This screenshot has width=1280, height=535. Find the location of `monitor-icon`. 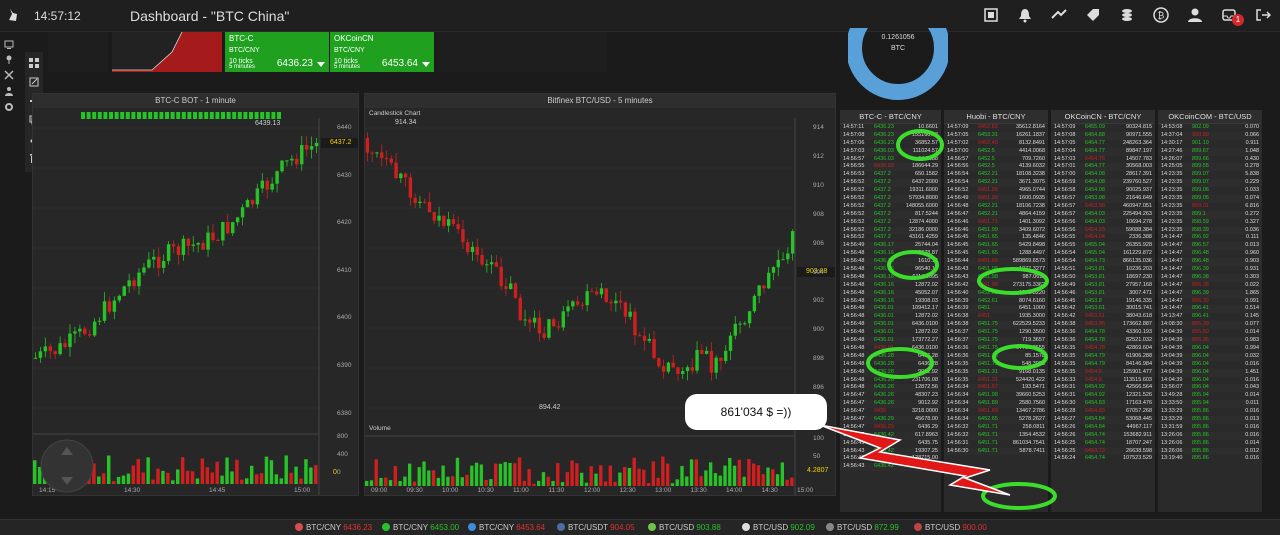

monitor-icon is located at coordinates (9, 45).